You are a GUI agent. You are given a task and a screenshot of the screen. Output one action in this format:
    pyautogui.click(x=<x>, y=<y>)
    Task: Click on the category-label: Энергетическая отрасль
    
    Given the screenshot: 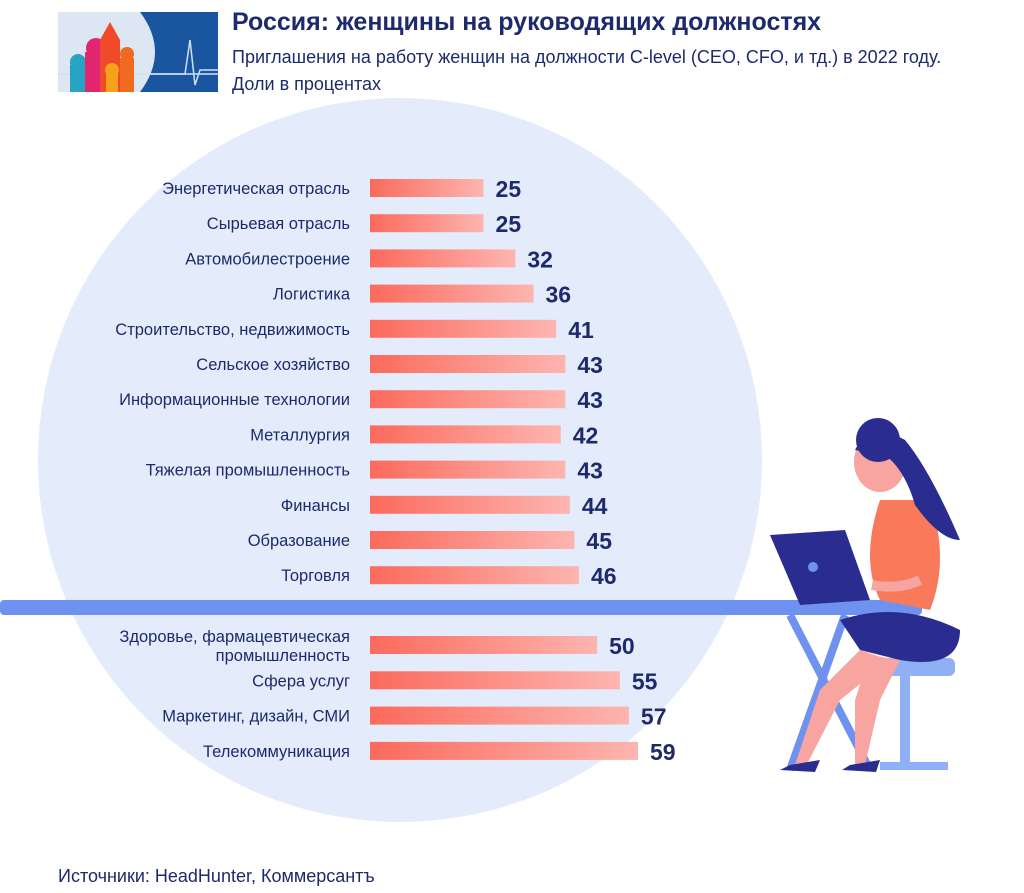 What is the action you would take?
    pyautogui.click(x=256, y=189)
    